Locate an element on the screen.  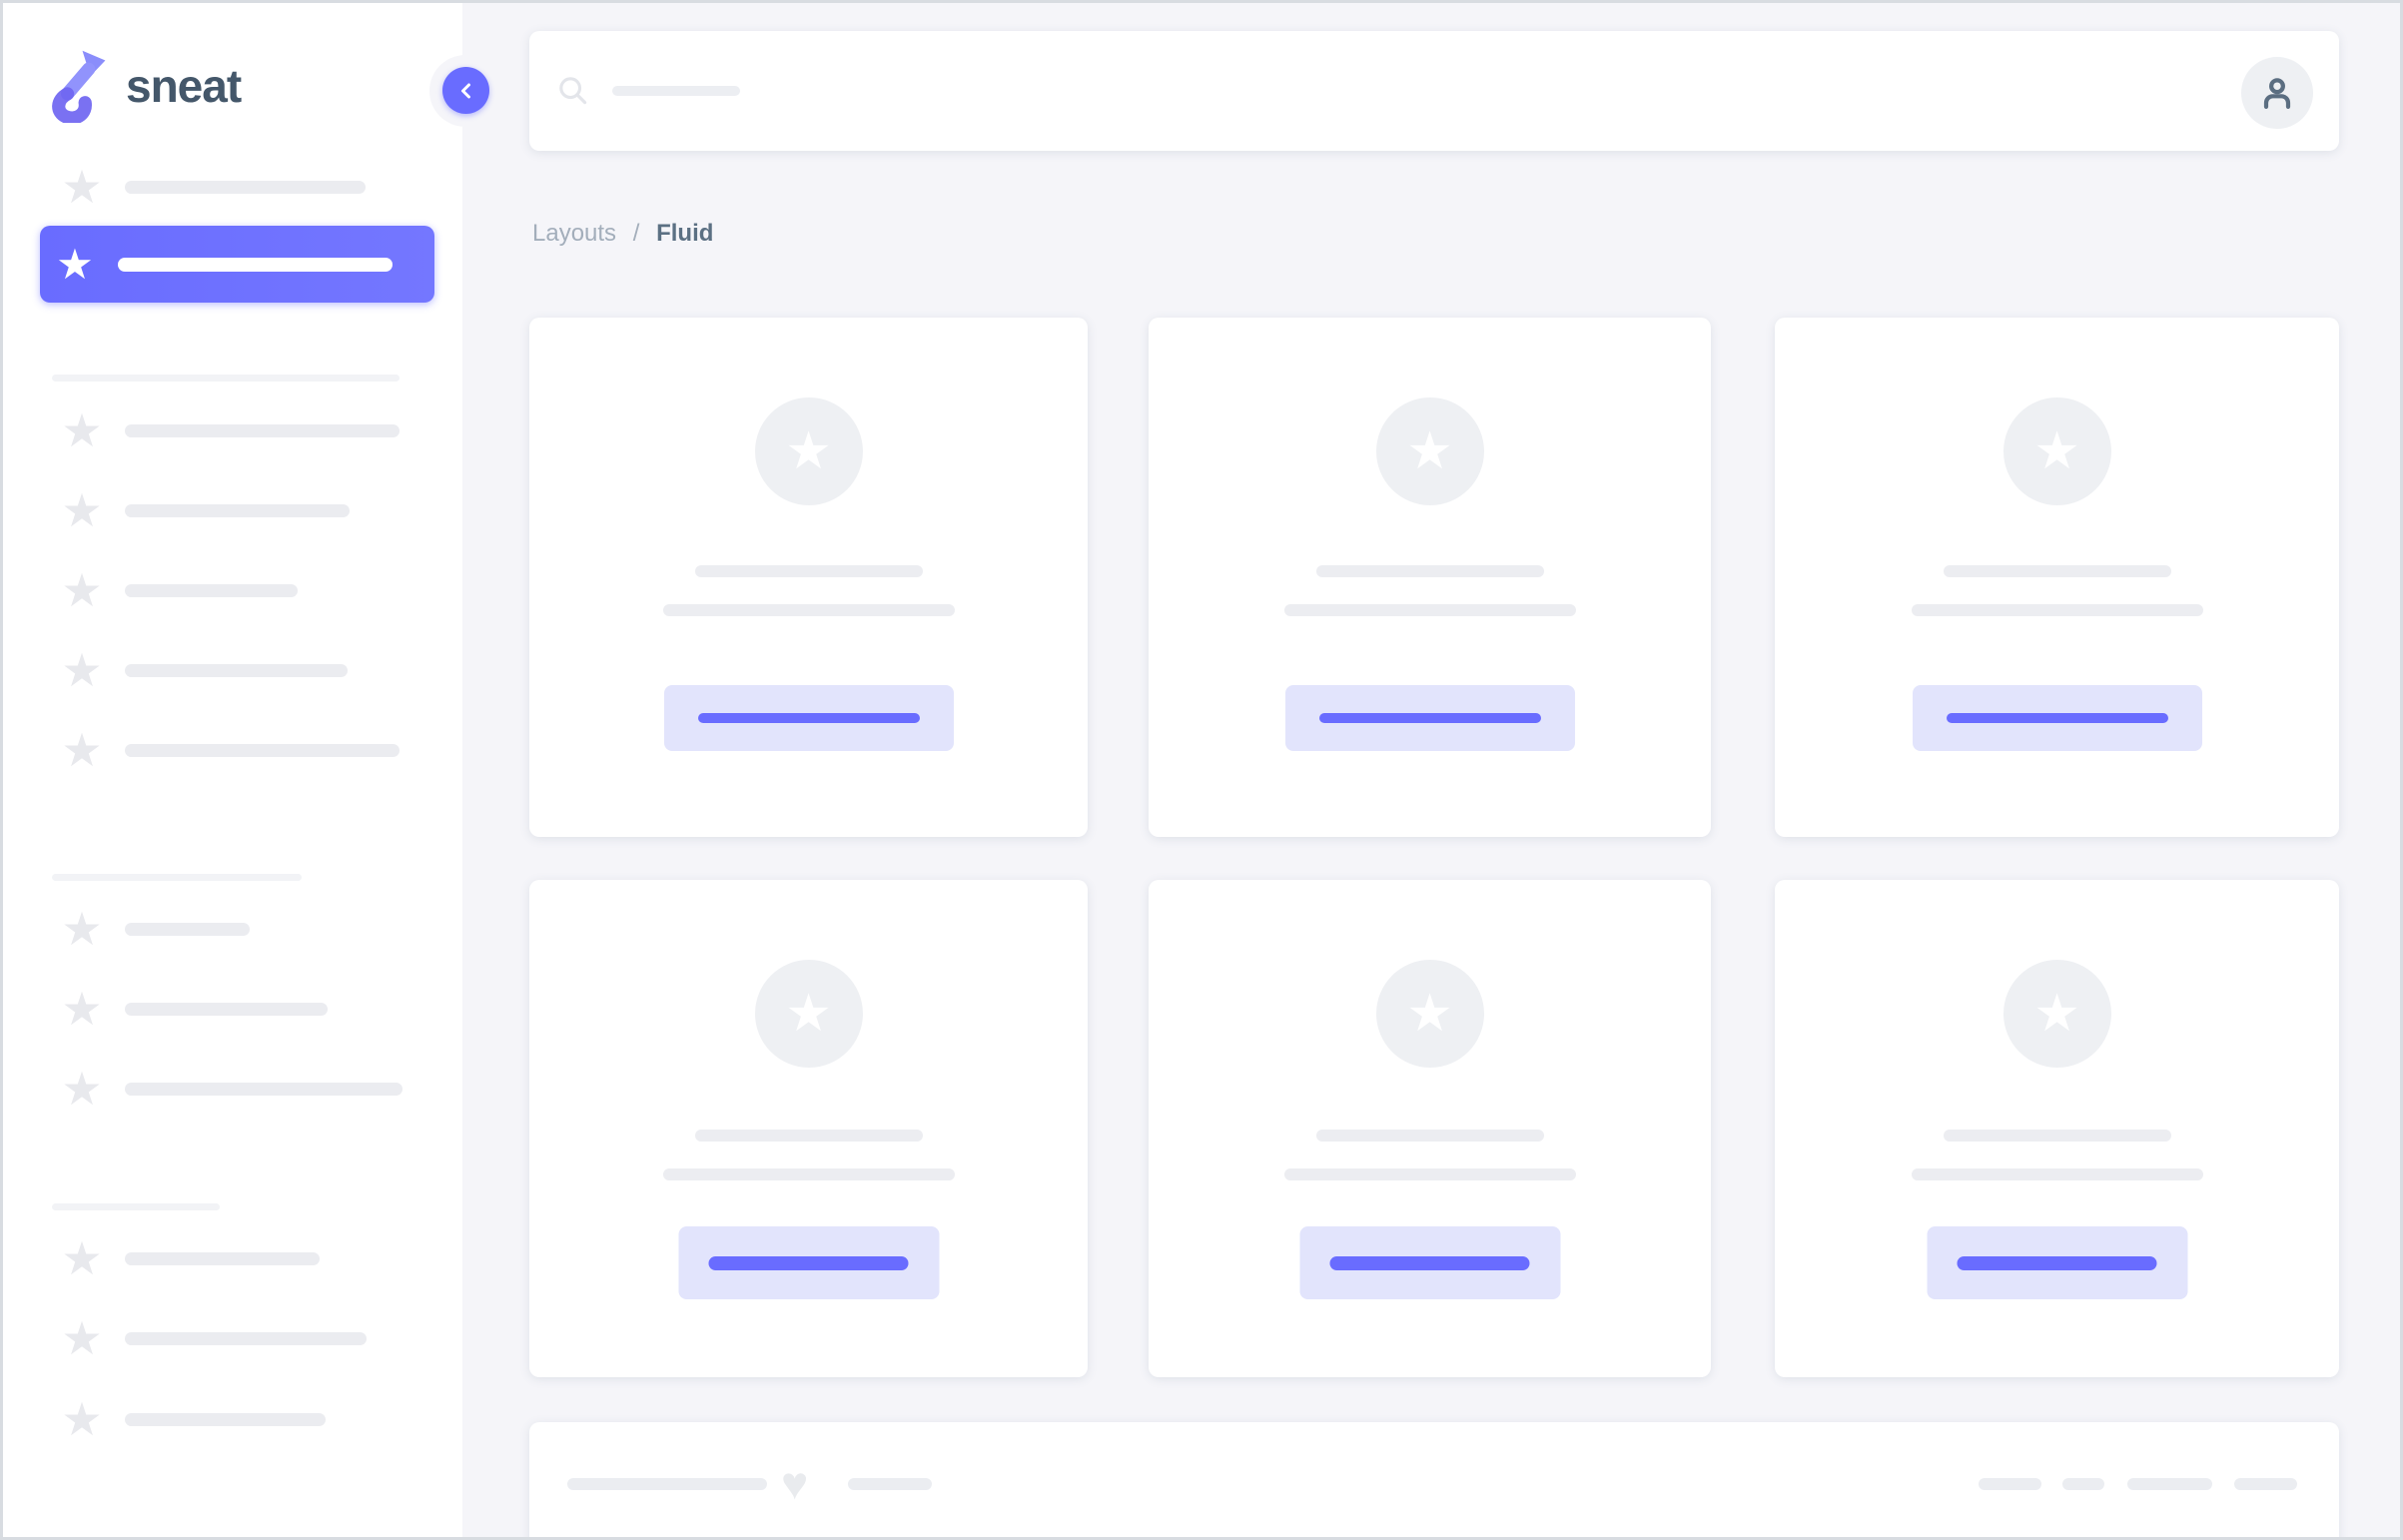
user-avatar-button is located at coordinates (2277, 93).